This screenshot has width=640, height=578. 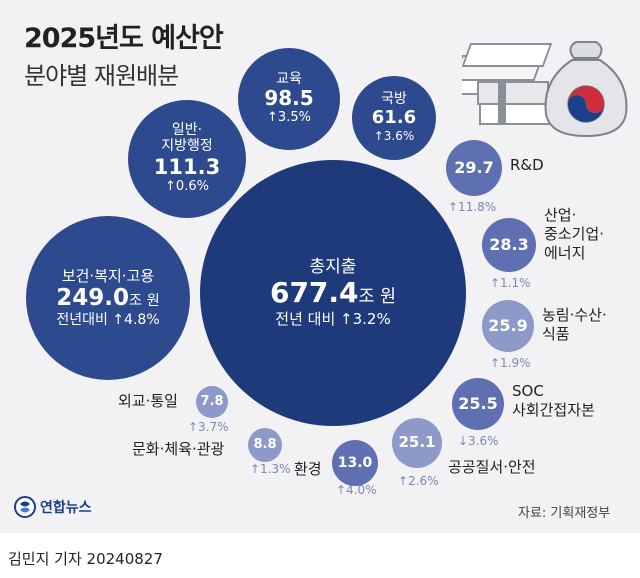 What do you see at coordinates (492, 467) in the screenshot?
I see `bubble-external-label: 공공질서·안전` at bounding box center [492, 467].